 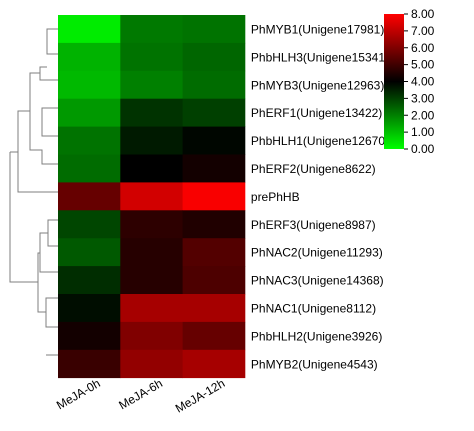 I want to click on row-label: PhbHLH3(Unigene15341), so click(x=320, y=57).